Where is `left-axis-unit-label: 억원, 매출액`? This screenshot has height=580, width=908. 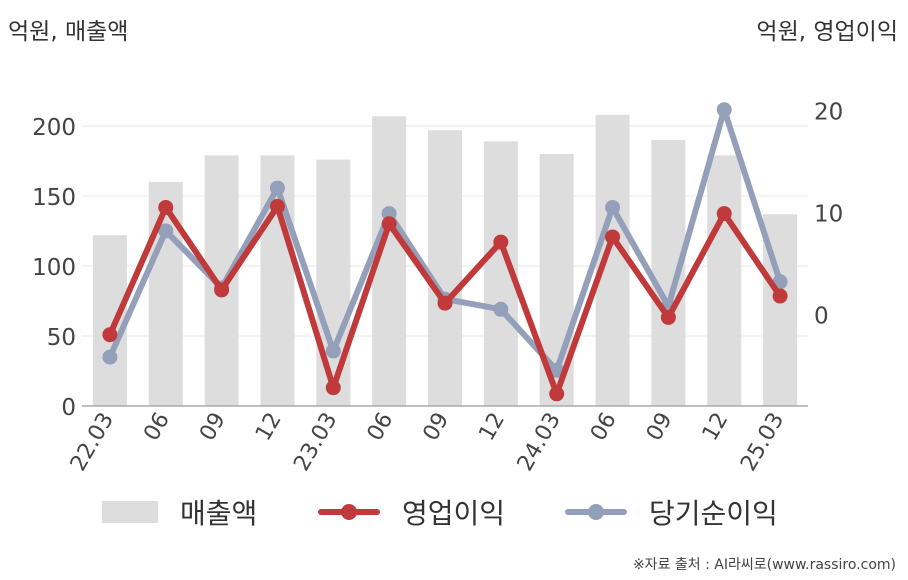
left-axis-unit-label: 억원, 매출액 is located at coordinates (68, 32).